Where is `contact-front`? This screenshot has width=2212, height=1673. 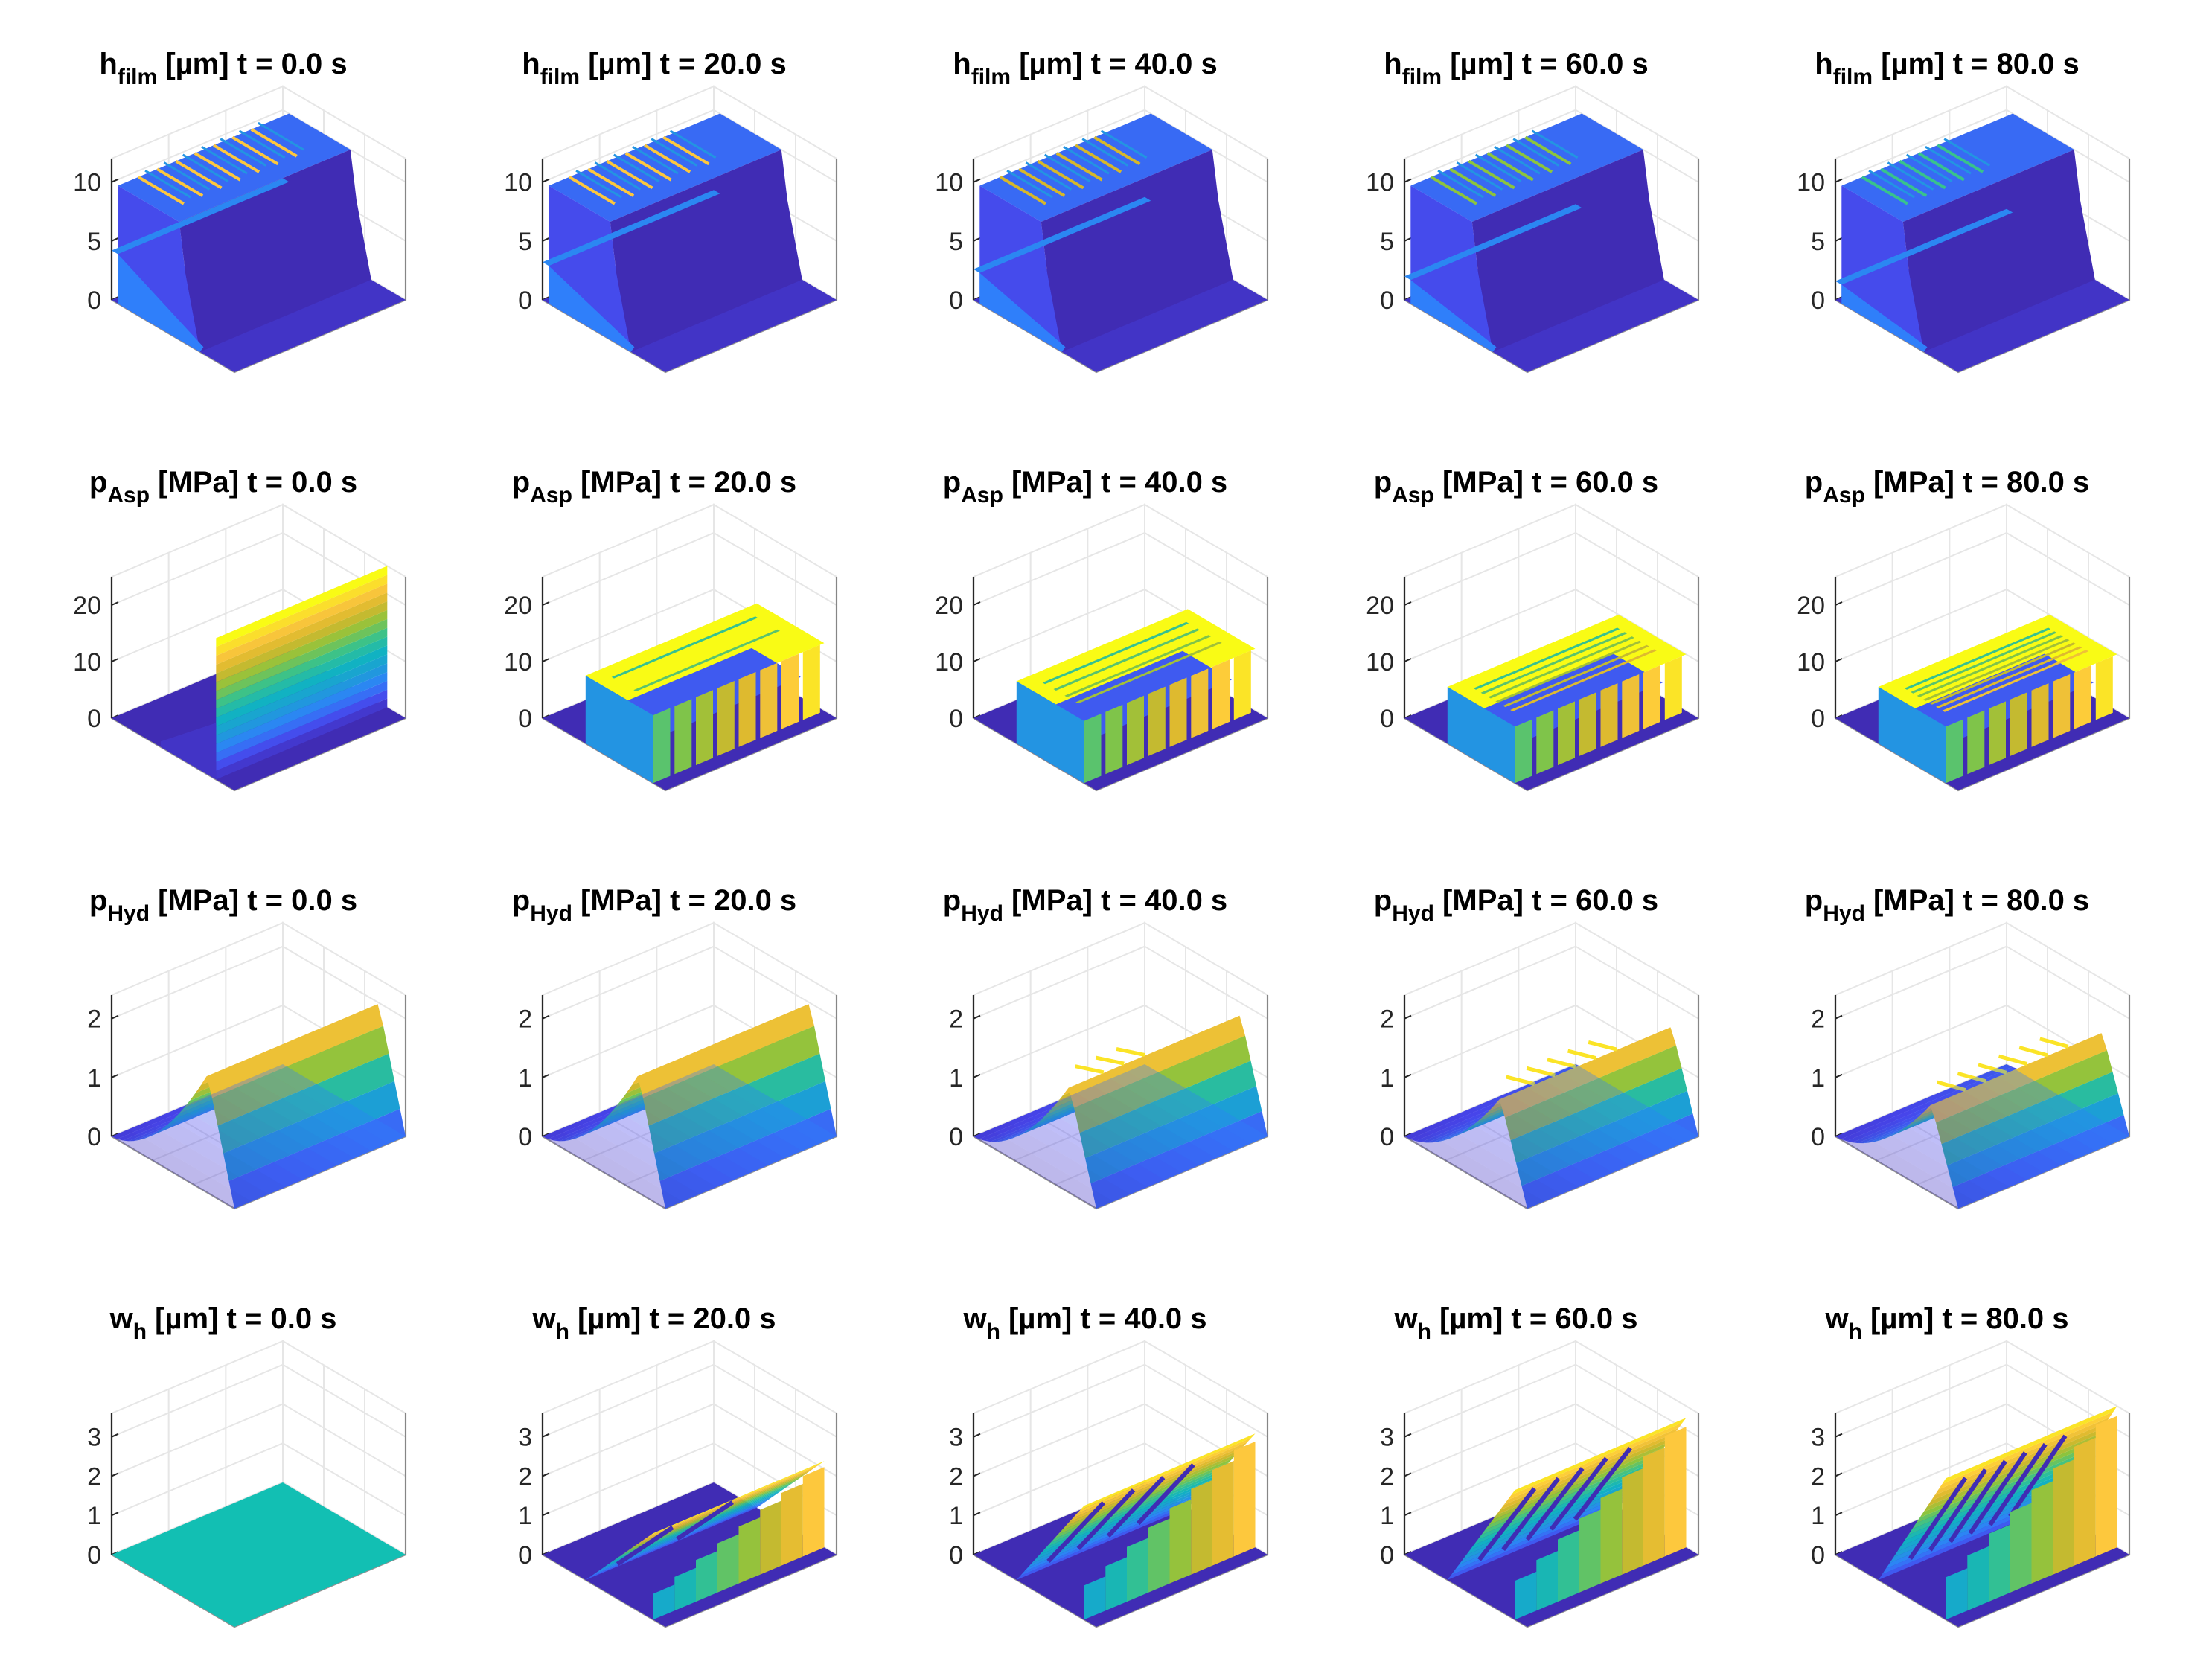
contact-front is located at coordinates (1050, 732).